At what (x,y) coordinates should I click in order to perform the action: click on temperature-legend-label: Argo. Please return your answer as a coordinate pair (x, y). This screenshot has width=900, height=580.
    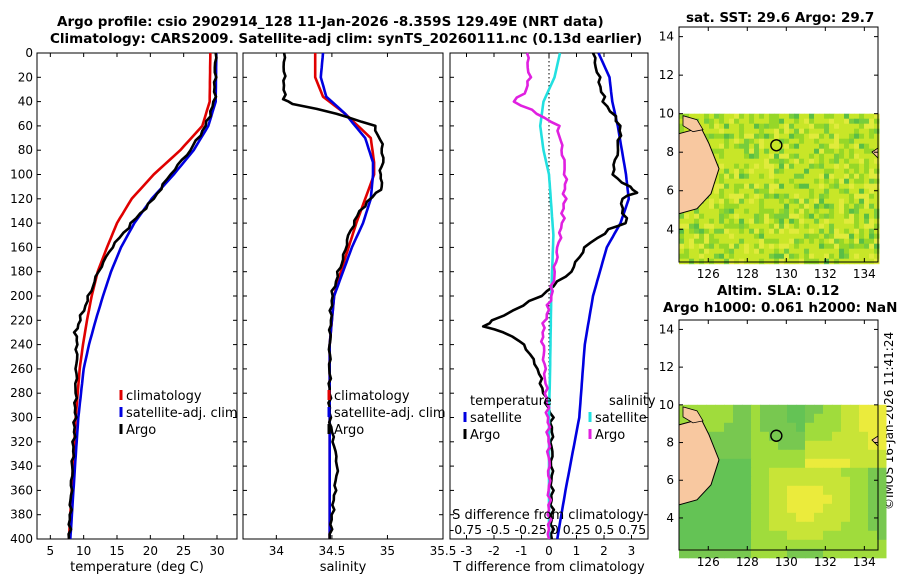
    Looking at the image, I should click on (141, 430).